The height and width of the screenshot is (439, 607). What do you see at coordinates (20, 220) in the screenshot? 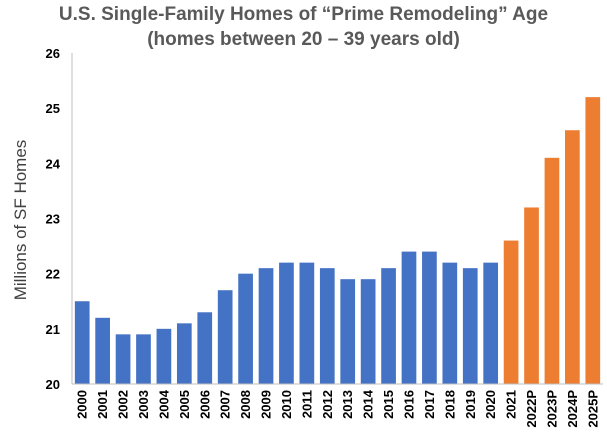
I see `y-axis-title: Millions of SF Homes` at bounding box center [20, 220].